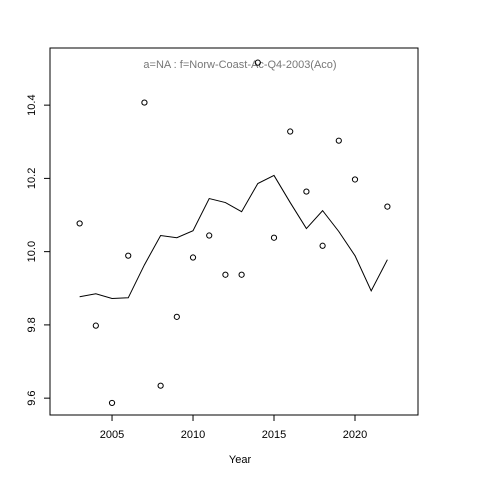 The height and width of the screenshot is (480, 480). What do you see at coordinates (32, 178) in the screenshot?
I see `y-tick-label: 10.2` at bounding box center [32, 178].